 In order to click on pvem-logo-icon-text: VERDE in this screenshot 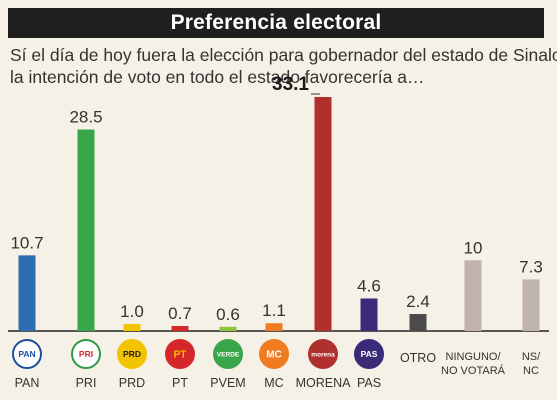, I will do `click(228, 354)`.